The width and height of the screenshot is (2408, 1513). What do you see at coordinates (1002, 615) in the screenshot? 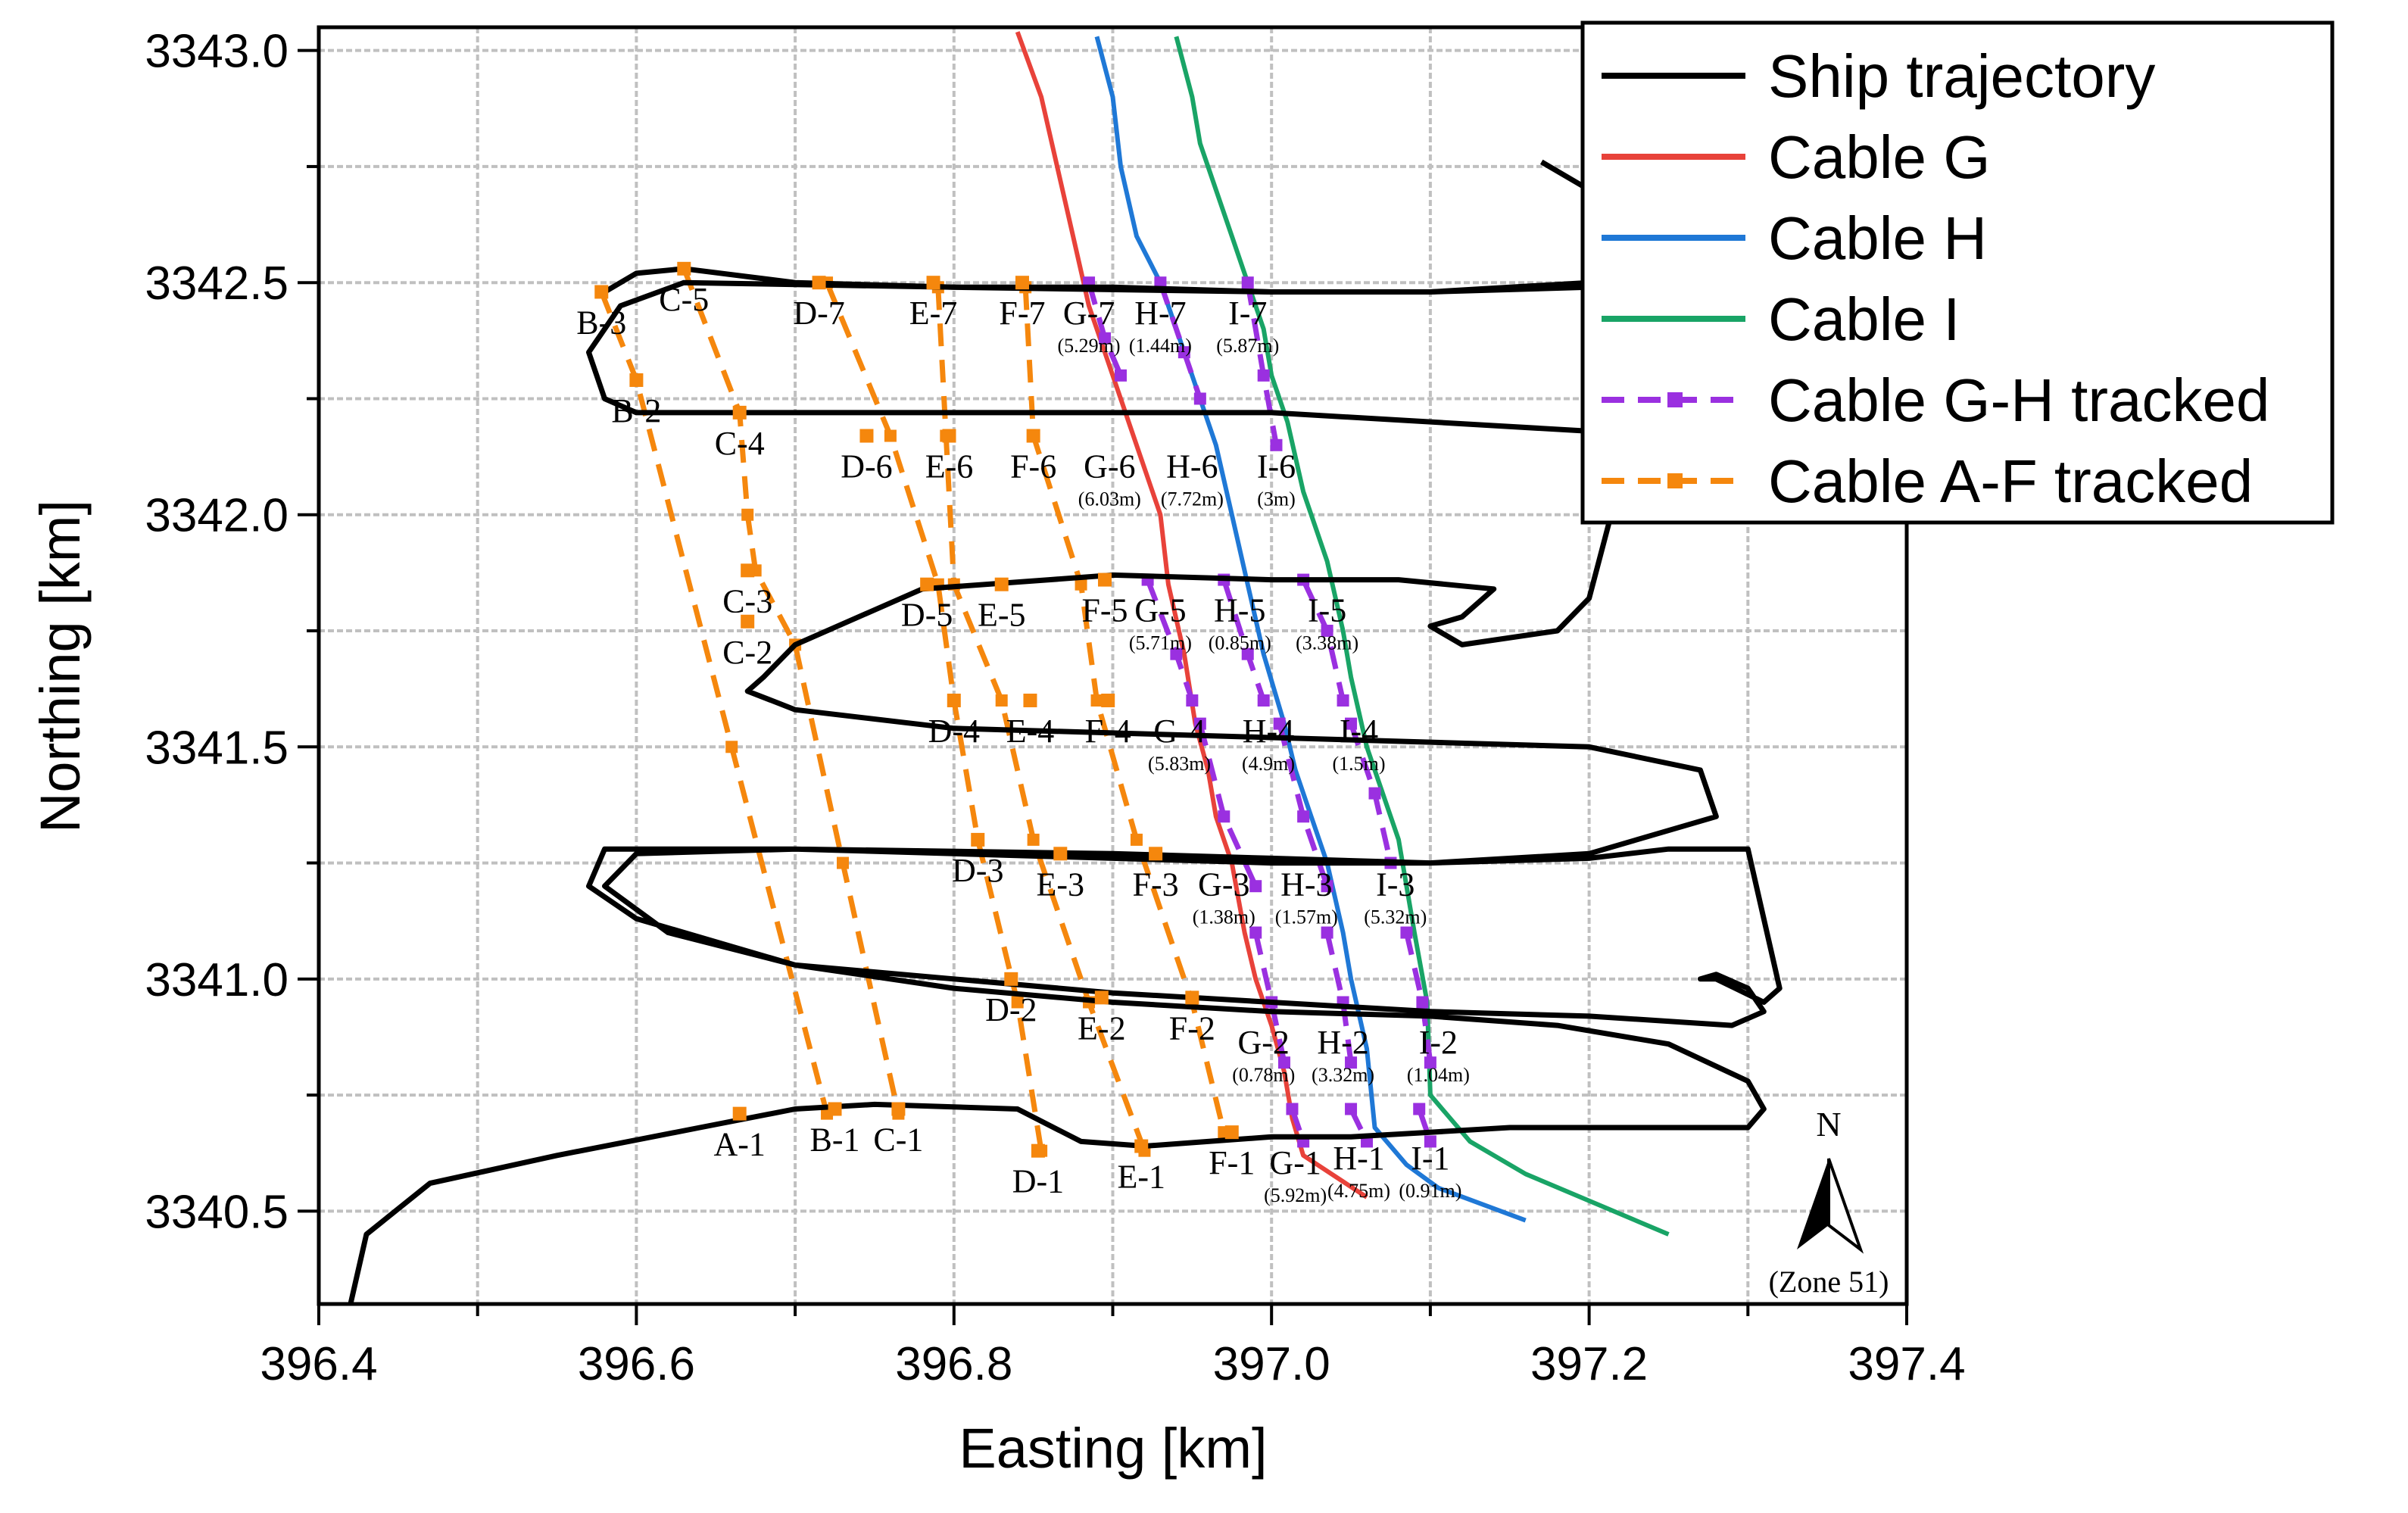
I see `point-label: E-5` at bounding box center [1002, 615].